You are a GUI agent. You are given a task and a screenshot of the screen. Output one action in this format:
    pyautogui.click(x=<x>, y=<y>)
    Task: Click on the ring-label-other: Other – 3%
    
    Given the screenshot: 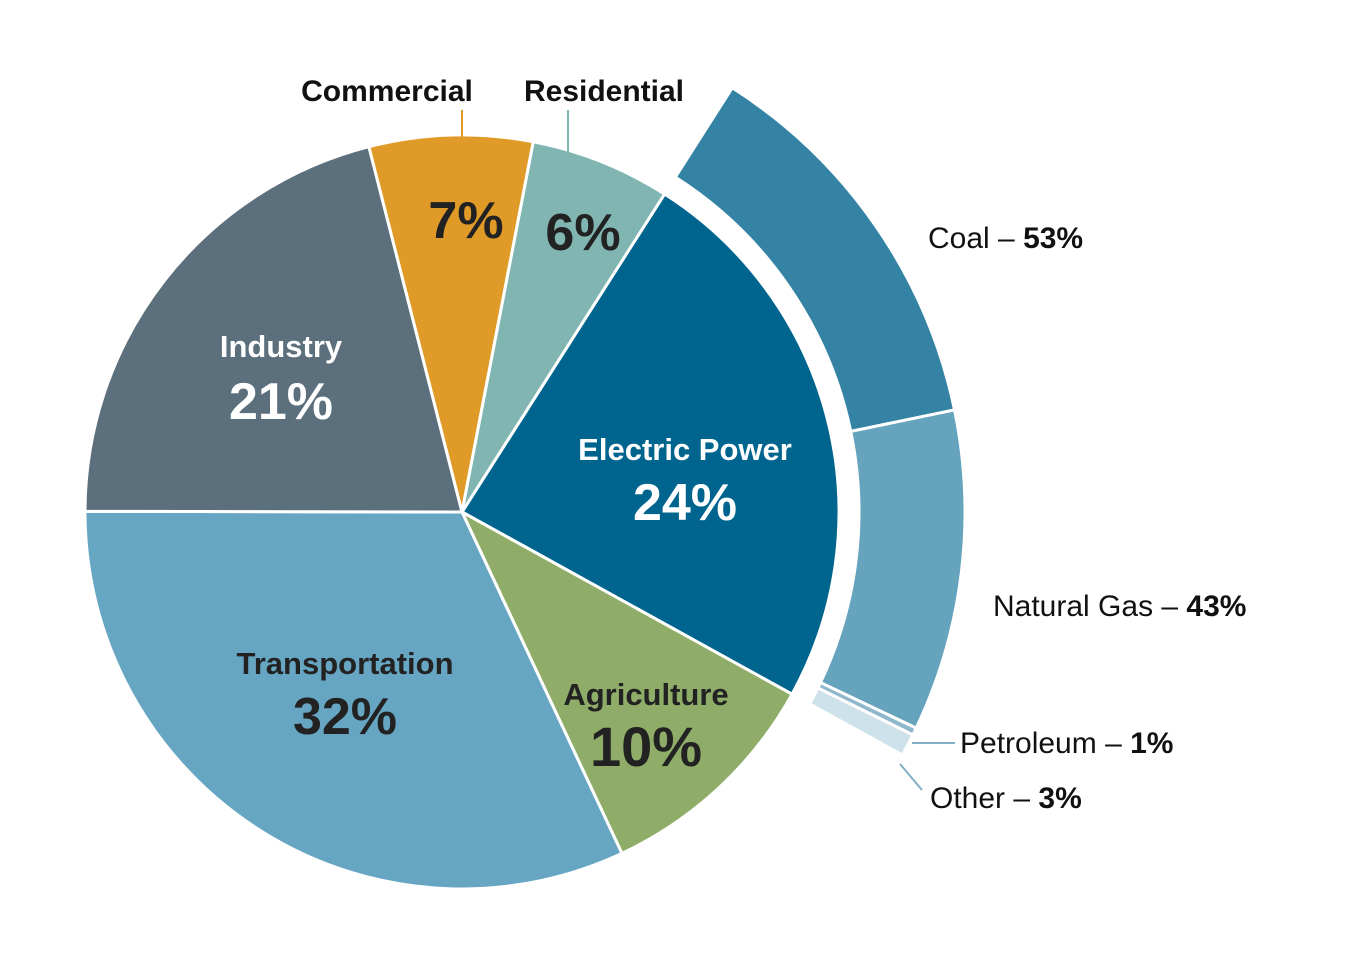 What is the action you would take?
    pyautogui.click(x=1006, y=798)
    